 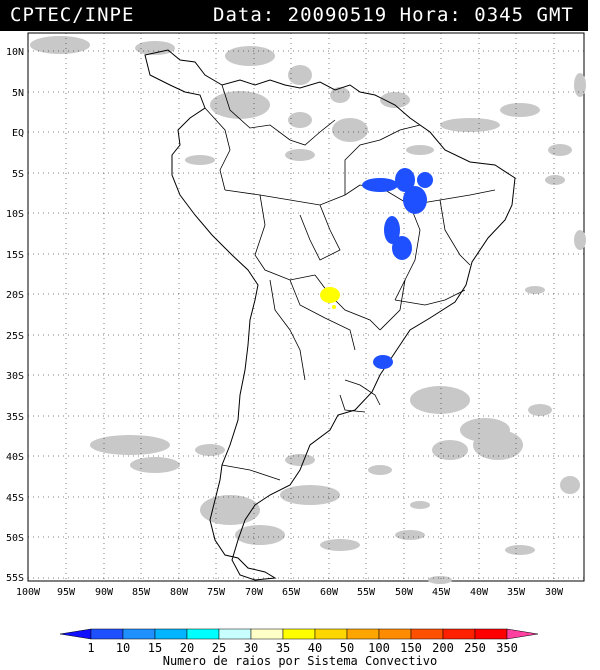 What do you see at coordinates (475, 648) in the screenshot?
I see `legend-value: 250` at bounding box center [475, 648].